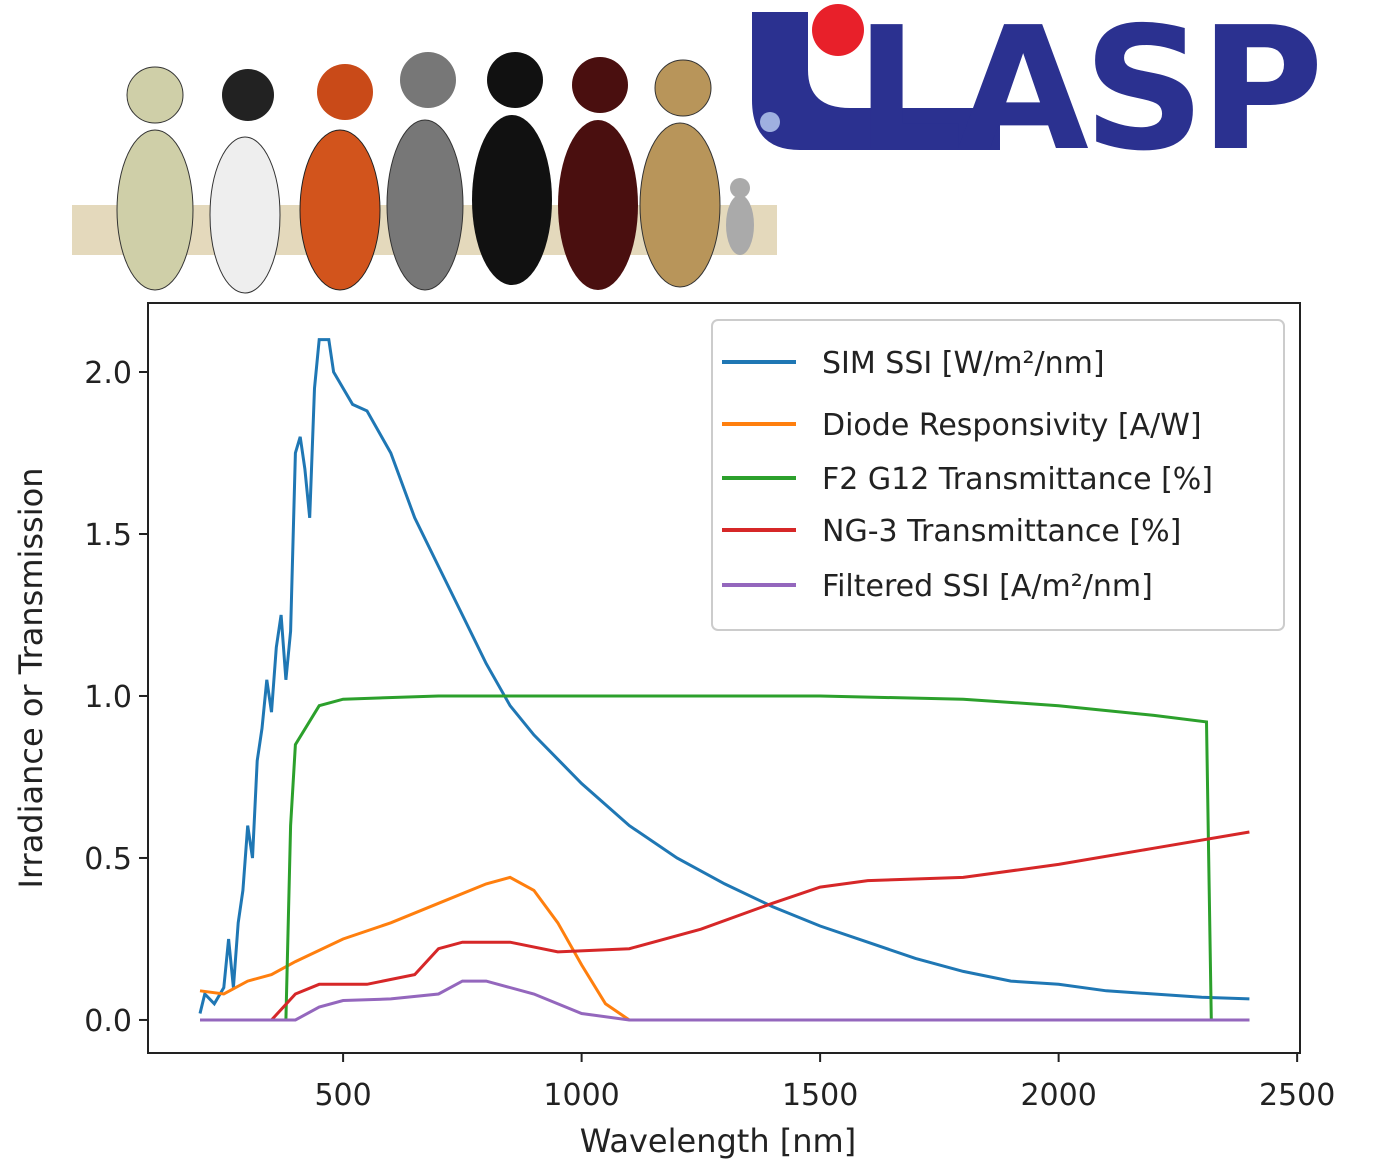  I want to click on legend-label: SIM SSI [W/m²/nm], so click(963, 363).